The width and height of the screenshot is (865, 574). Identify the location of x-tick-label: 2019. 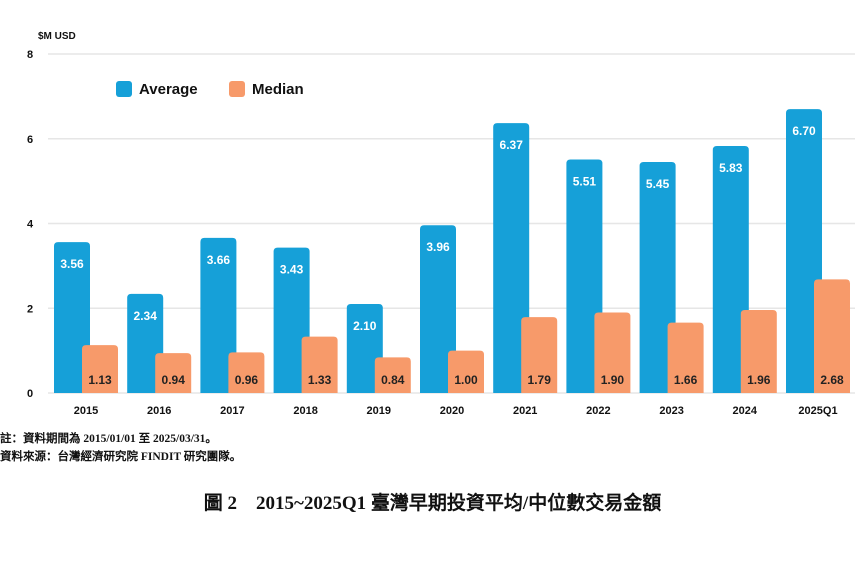
(379, 411).